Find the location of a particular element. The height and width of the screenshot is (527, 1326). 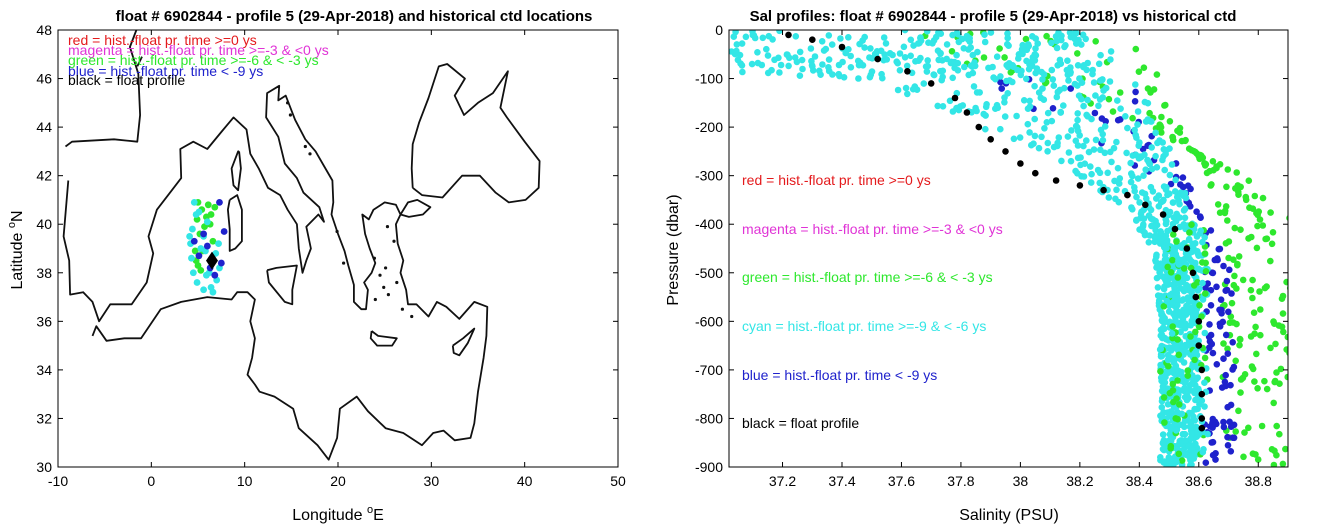

salinity-y-tick-label: 0 is located at coordinates (719, 30).